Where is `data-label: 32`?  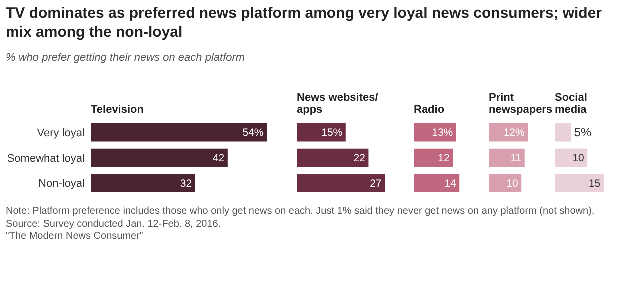
data-label: 32 is located at coordinates (186, 184).